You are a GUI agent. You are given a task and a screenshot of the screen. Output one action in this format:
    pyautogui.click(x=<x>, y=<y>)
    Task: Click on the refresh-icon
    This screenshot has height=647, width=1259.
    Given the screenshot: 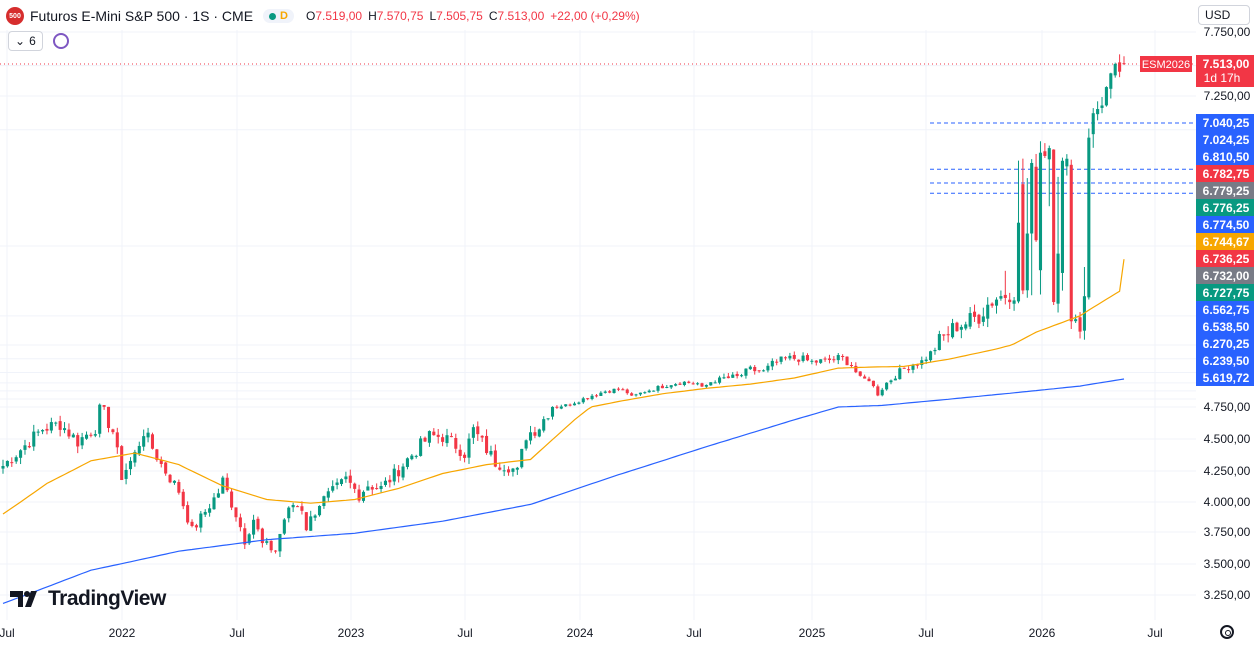 What is the action you would take?
    pyautogui.click(x=60, y=41)
    